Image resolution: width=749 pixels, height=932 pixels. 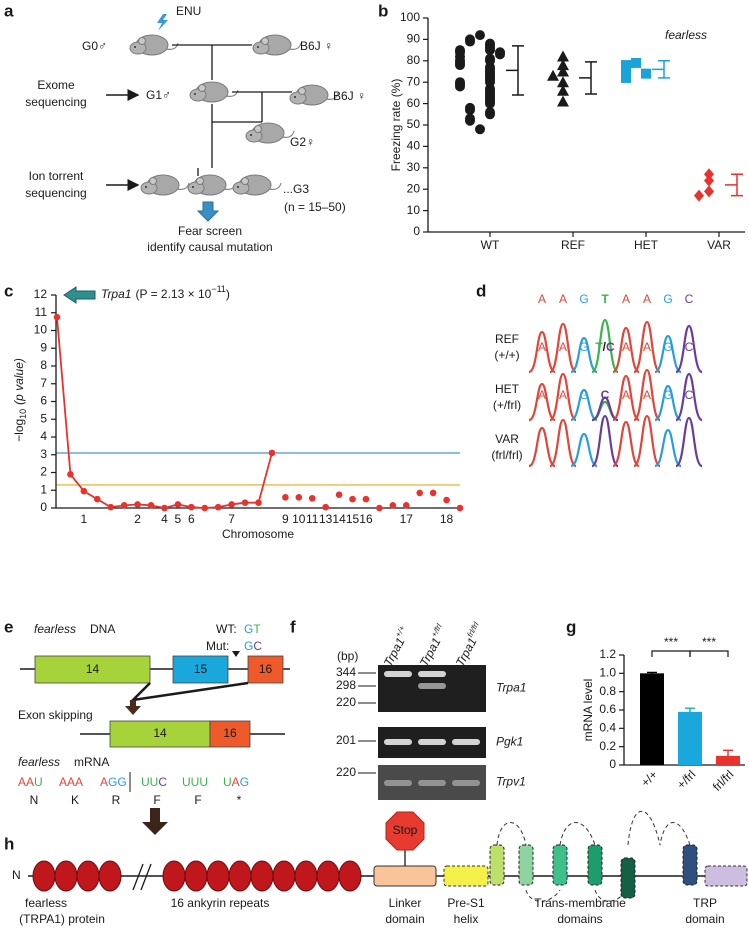 I want to click on exon-label: 14, so click(x=93, y=669).